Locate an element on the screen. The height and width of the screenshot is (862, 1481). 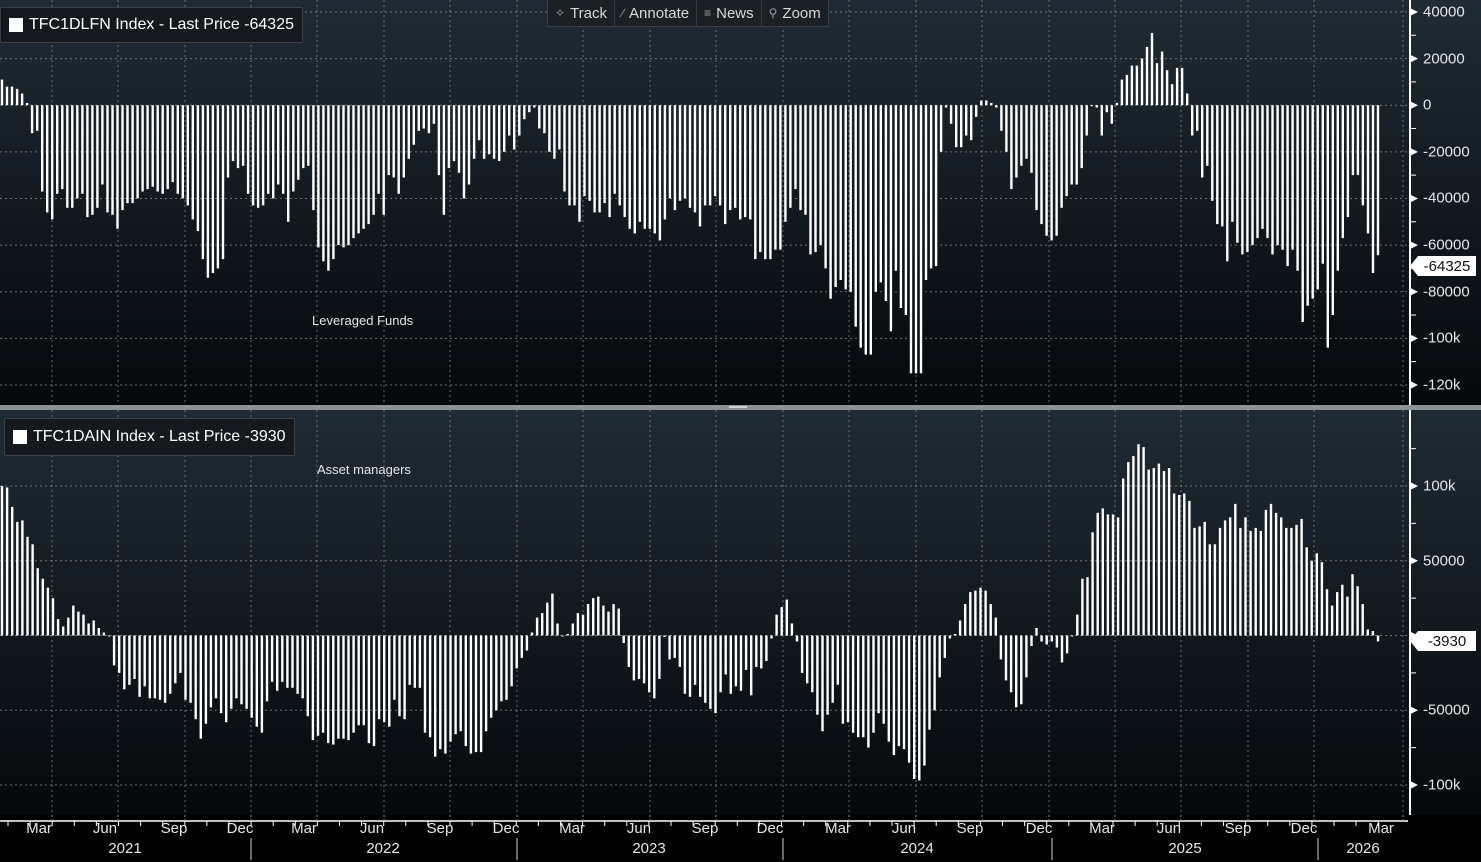
track-button: ✧ Track is located at coordinates (582, 13).